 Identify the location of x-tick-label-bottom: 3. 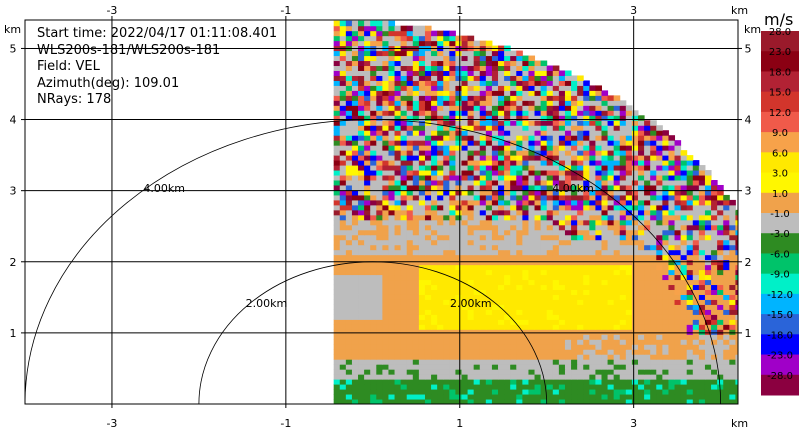
(633, 423).